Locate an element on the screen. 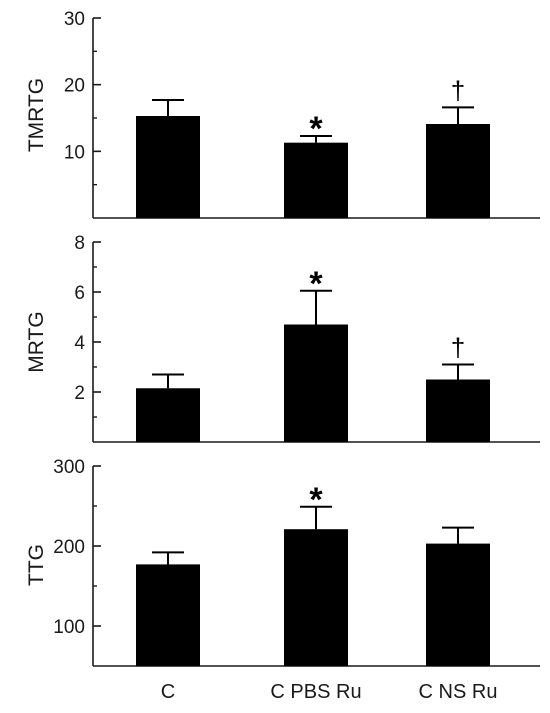  category-label-c-ns-ru: C NS Ru is located at coordinates (458, 692).